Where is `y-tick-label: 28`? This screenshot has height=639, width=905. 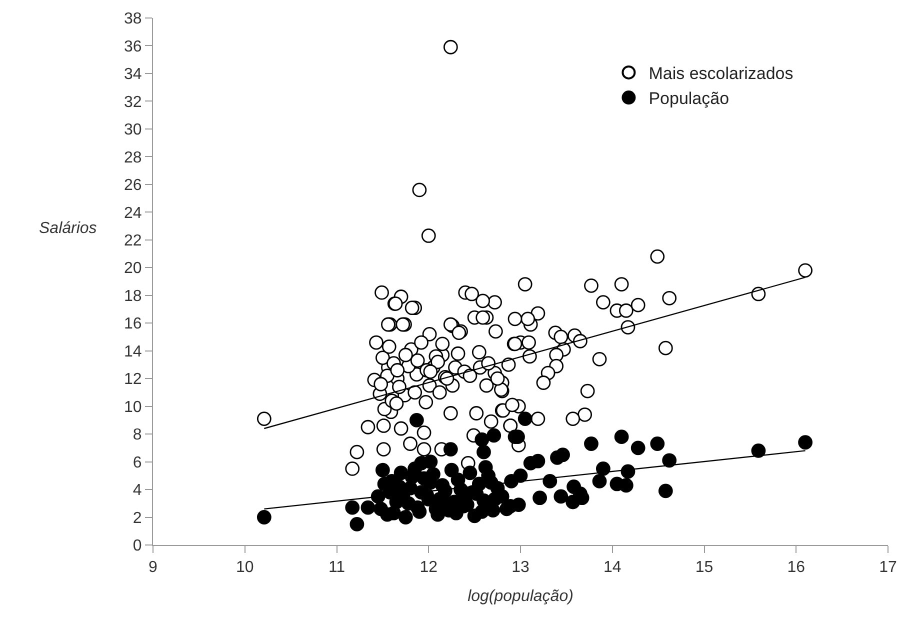 y-tick-label: 28 is located at coordinates (133, 157).